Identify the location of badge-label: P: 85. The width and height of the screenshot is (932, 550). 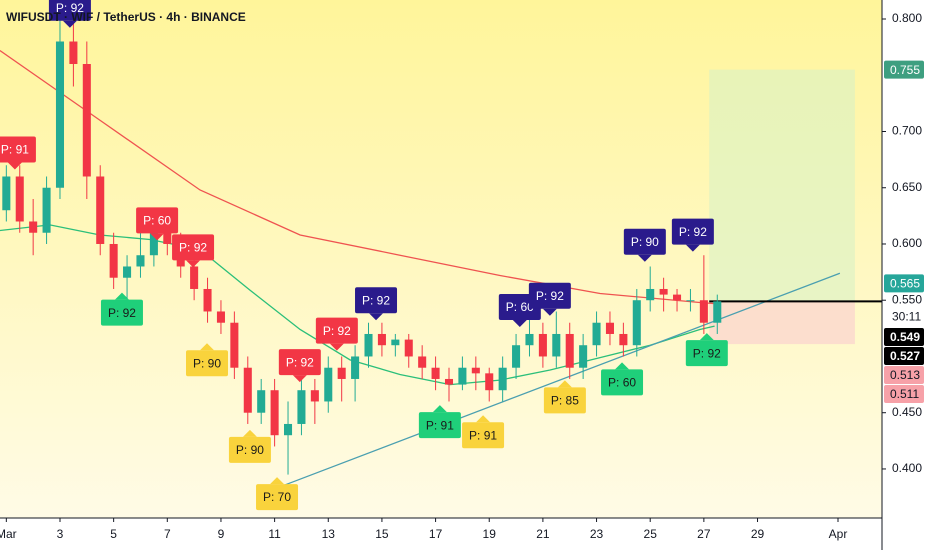
(565, 401).